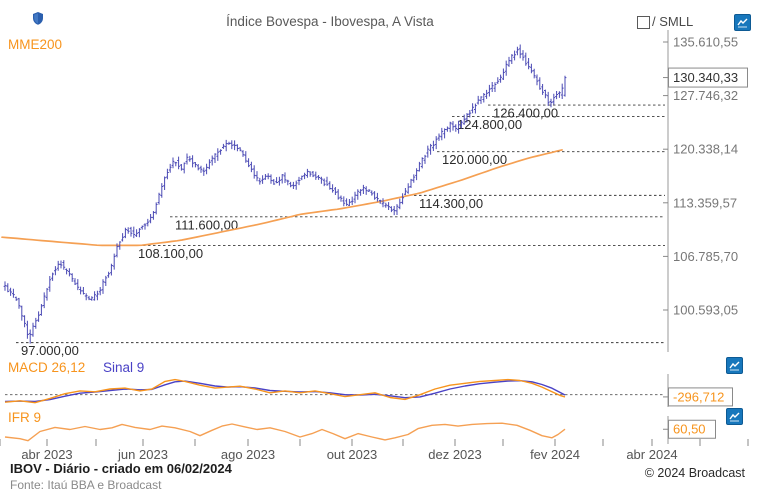 The image size is (768, 503). What do you see at coordinates (705, 256) in the screenshot?
I see `y-axis-label: 106.785,70` at bounding box center [705, 256].